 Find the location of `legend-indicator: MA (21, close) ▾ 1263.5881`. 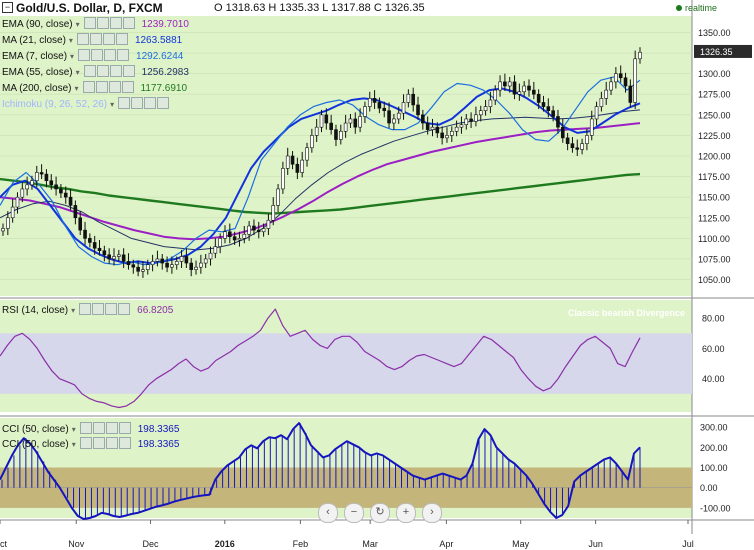

legend-indicator: MA (21, close) ▾ 1263.5881 is located at coordinates (92, 40).